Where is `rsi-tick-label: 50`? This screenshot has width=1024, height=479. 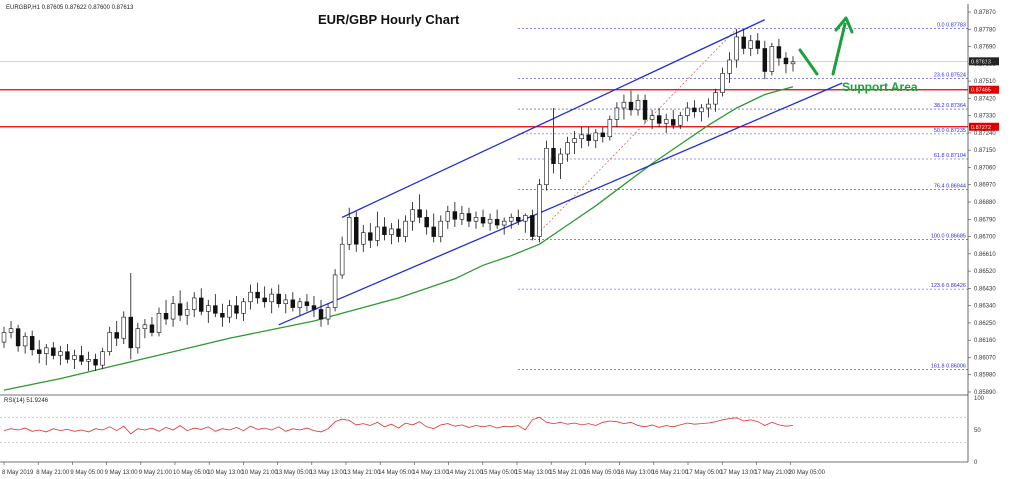
rsi-tick-label: 50 is located at coordinates (977, 431).